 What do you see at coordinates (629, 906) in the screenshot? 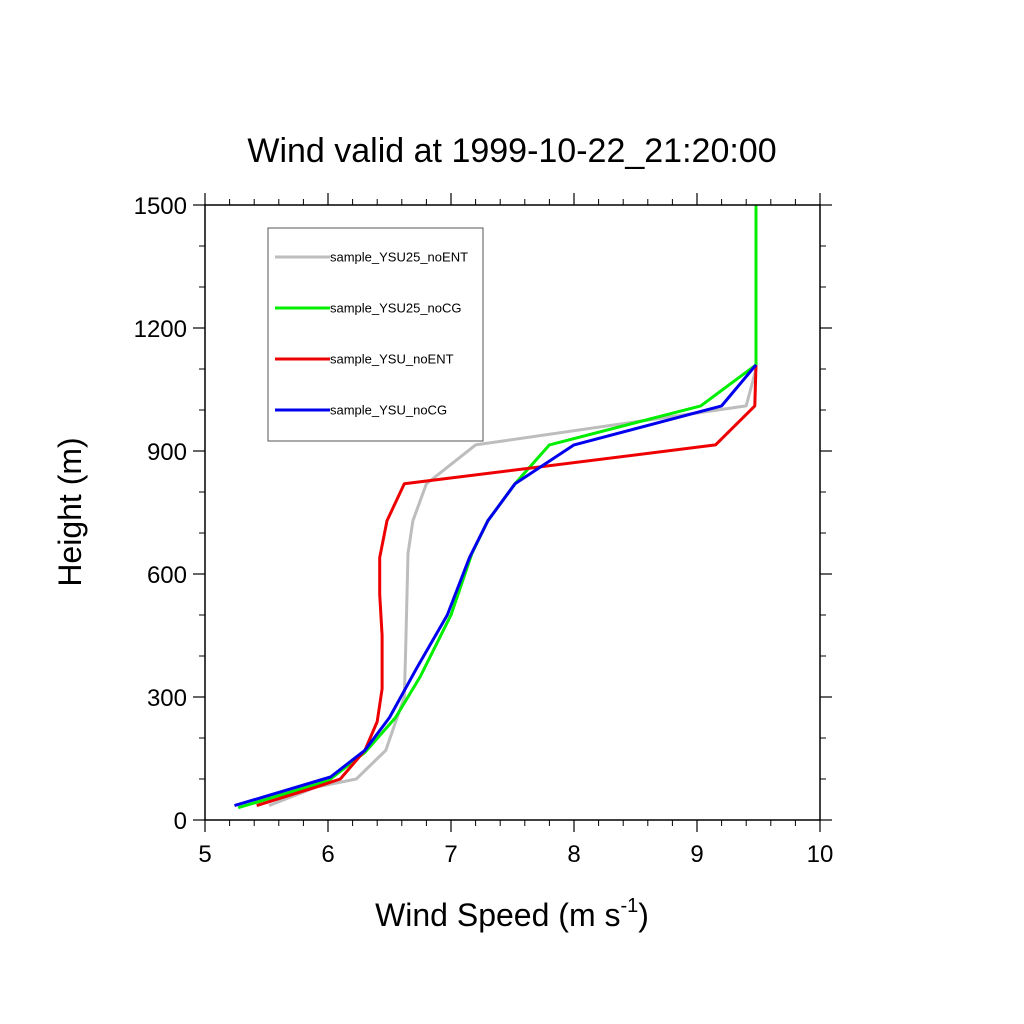
I see `x-axis-label-exponent: -1` at bounding box center [629, 906].